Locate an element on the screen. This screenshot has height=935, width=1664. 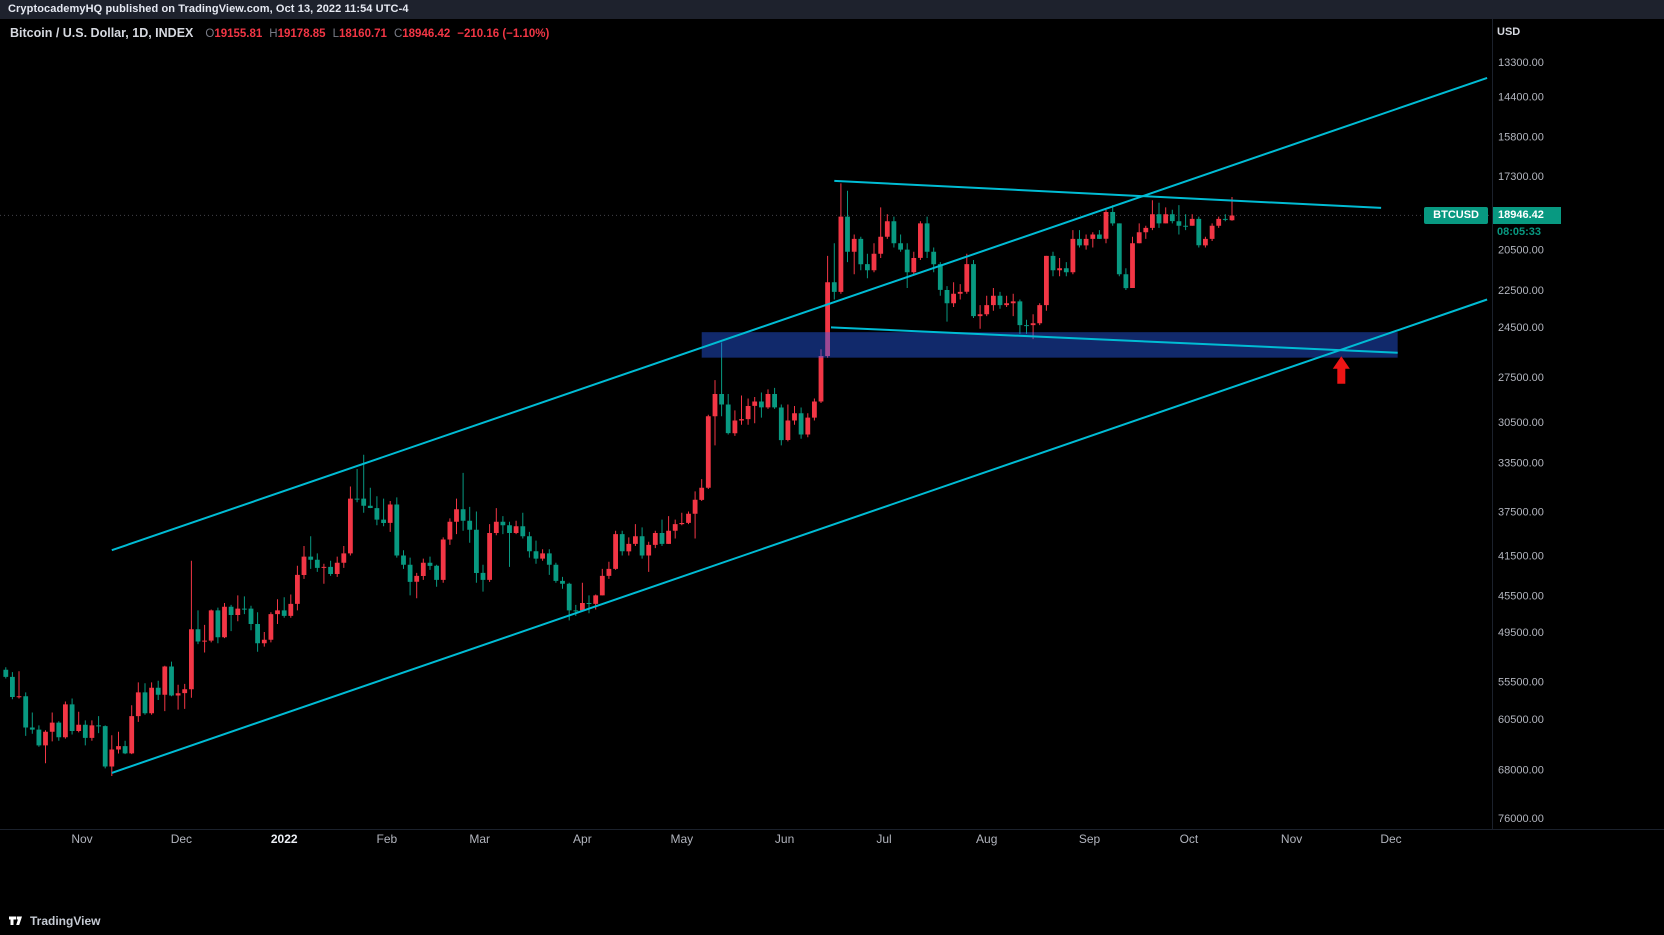
tradingview-logo-icon is located at coordinates (15, 920).